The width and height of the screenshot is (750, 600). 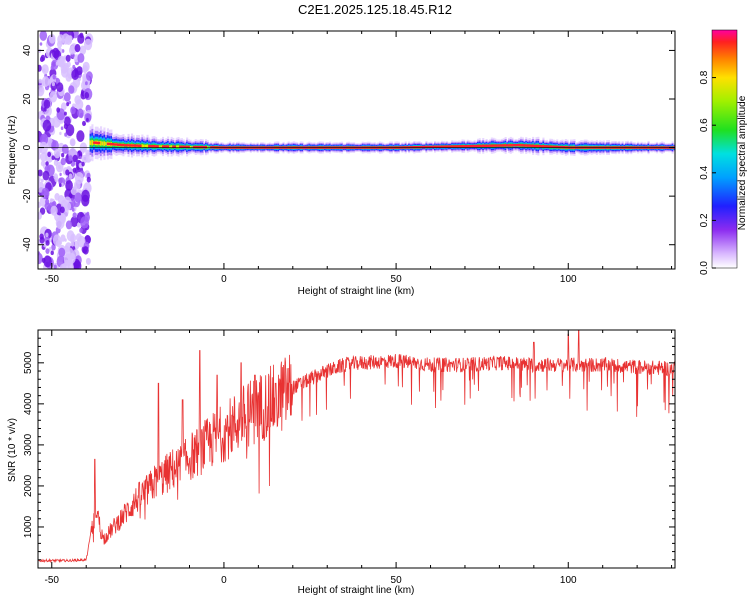 I want to click on y-tick-label: 4000, so click(x=28, y=403).